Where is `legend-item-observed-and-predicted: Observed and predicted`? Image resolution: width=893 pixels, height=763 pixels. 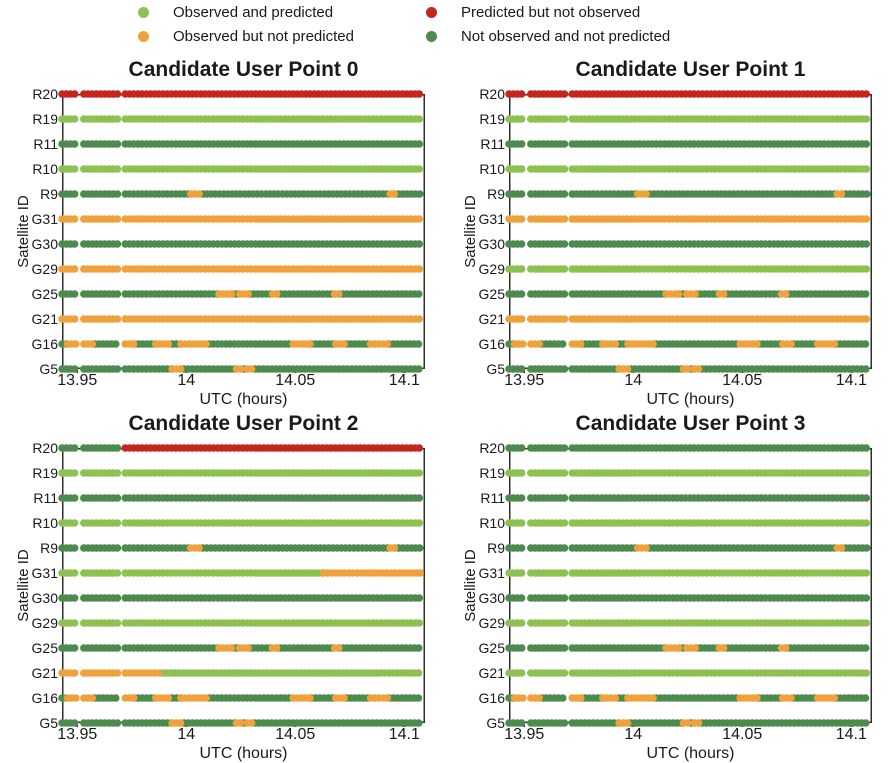 legend-item-observed-and-predicted: Observed and predicted is located at coordinates (246, 12).